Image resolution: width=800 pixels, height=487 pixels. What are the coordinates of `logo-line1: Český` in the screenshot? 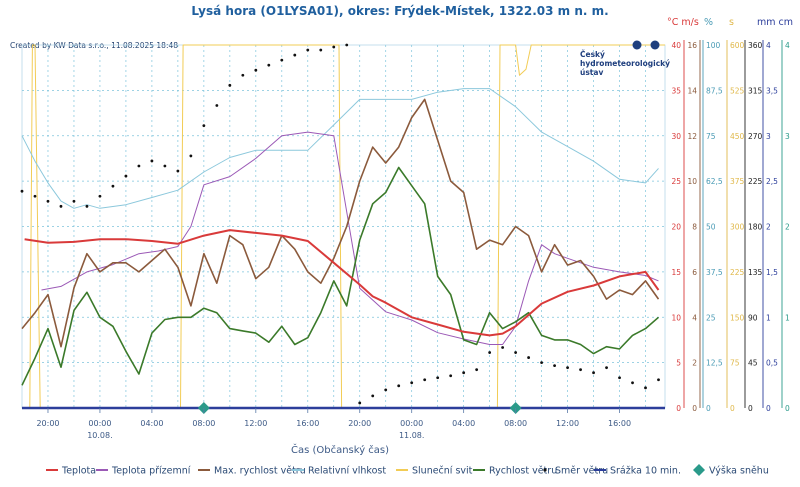 It's located at (592, 54).